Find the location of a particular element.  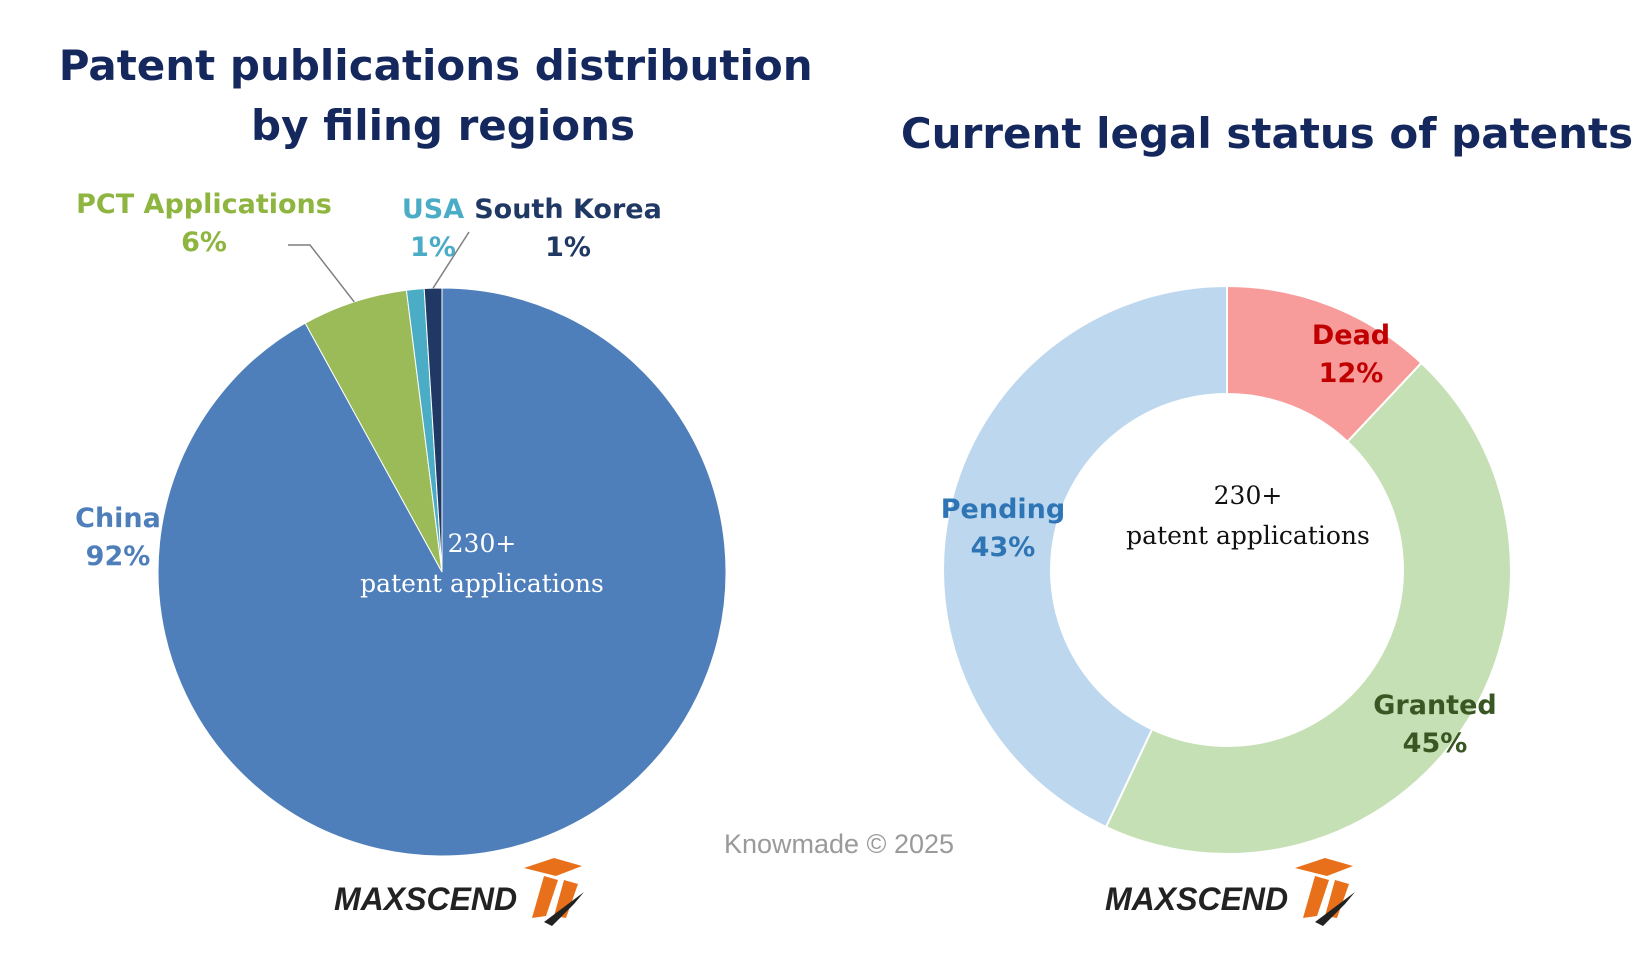

maxscend-logo-left: MAXSCEND is located at coordinates (459, 892).